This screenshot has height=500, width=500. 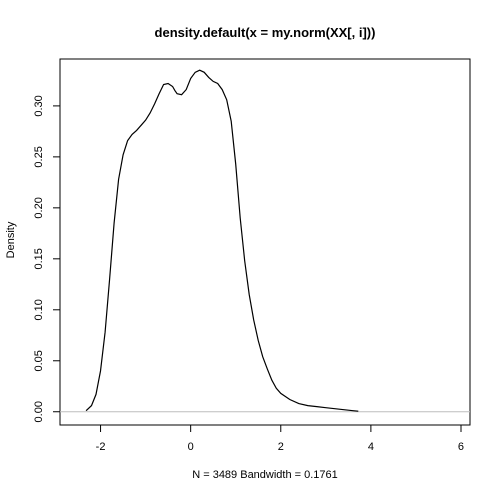 What do you see at coordinates (371, 447) in the screenshot?
I see `x-tick-label: 4` at bounding box center [371, 447].